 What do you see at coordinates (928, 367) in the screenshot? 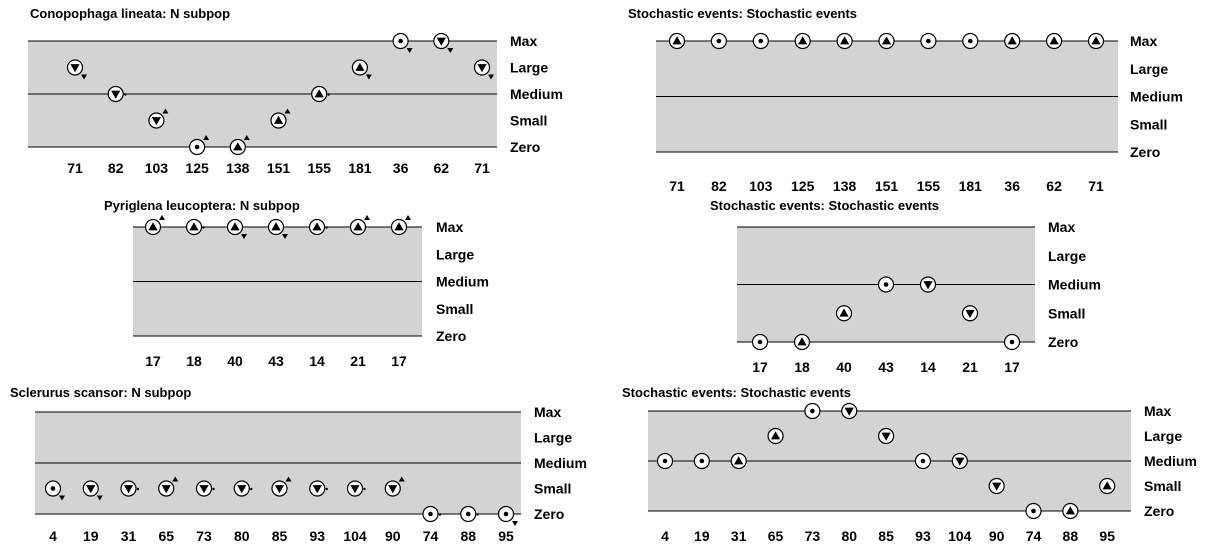
I see `tick-label: 14` at bounding box center [928, 367].